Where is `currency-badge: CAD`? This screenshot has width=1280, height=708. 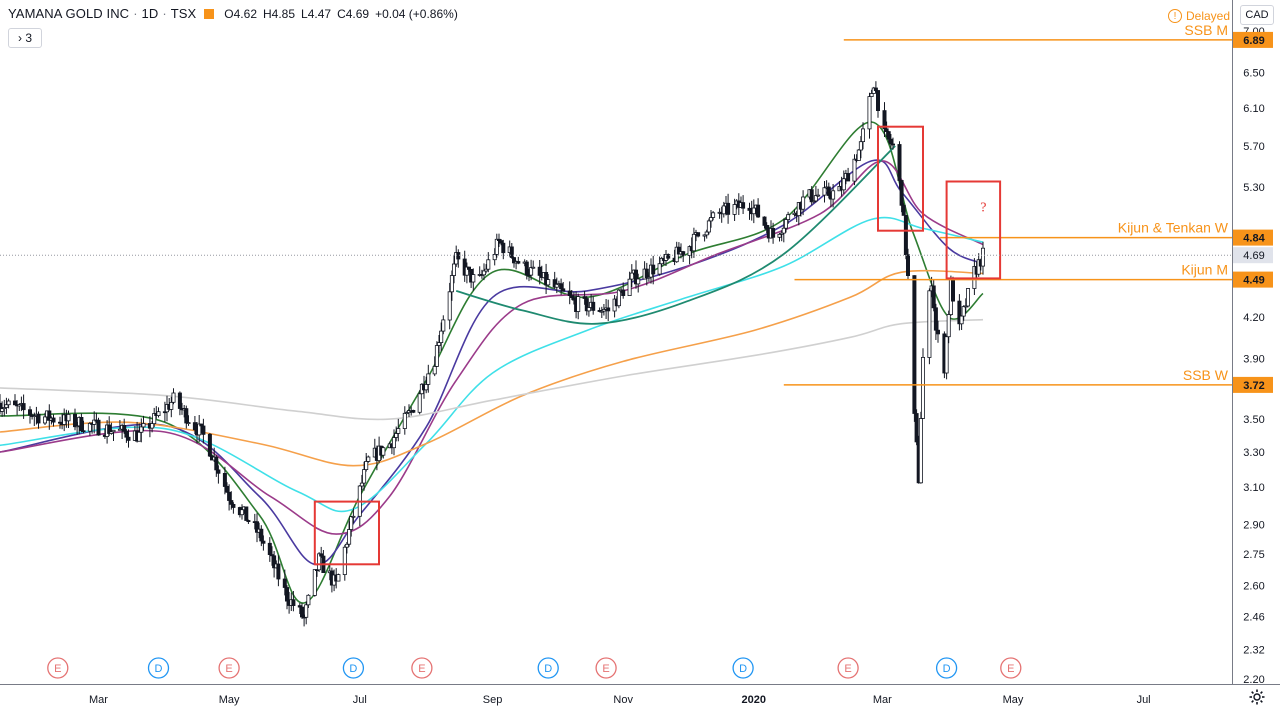 currency-badge: CAD is located at coordinates (1257, 15).